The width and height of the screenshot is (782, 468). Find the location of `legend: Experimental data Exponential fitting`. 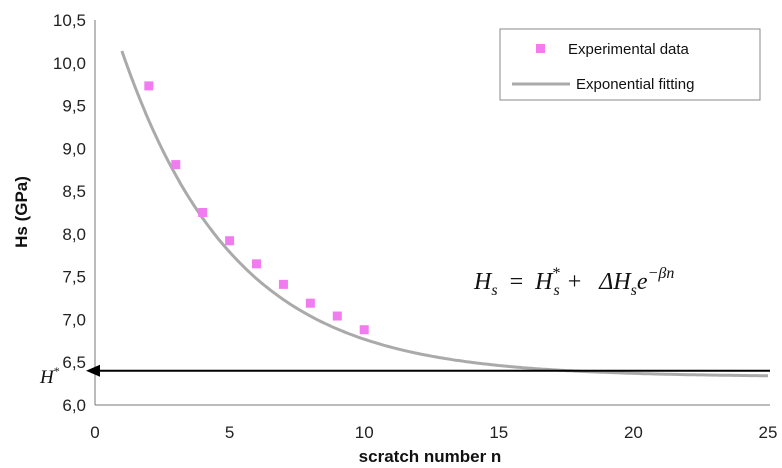

legend: Experimental data Exponential fitting is located at coordinates (630, 64).